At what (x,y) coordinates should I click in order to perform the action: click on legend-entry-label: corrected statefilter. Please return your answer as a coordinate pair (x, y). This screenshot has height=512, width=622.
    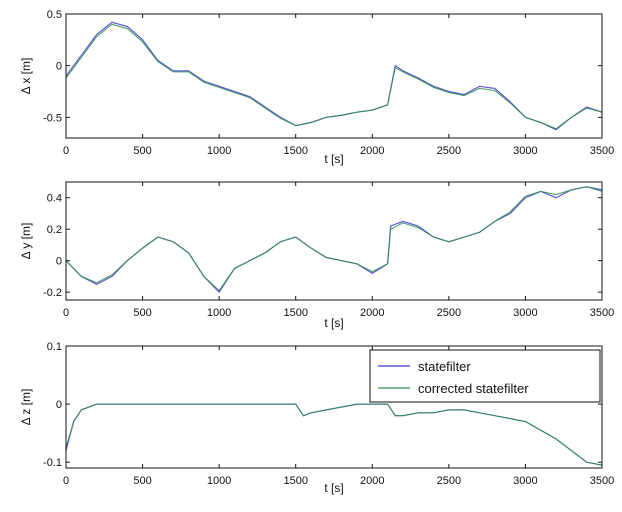
    Looking at the image, I should click on (473, 388).